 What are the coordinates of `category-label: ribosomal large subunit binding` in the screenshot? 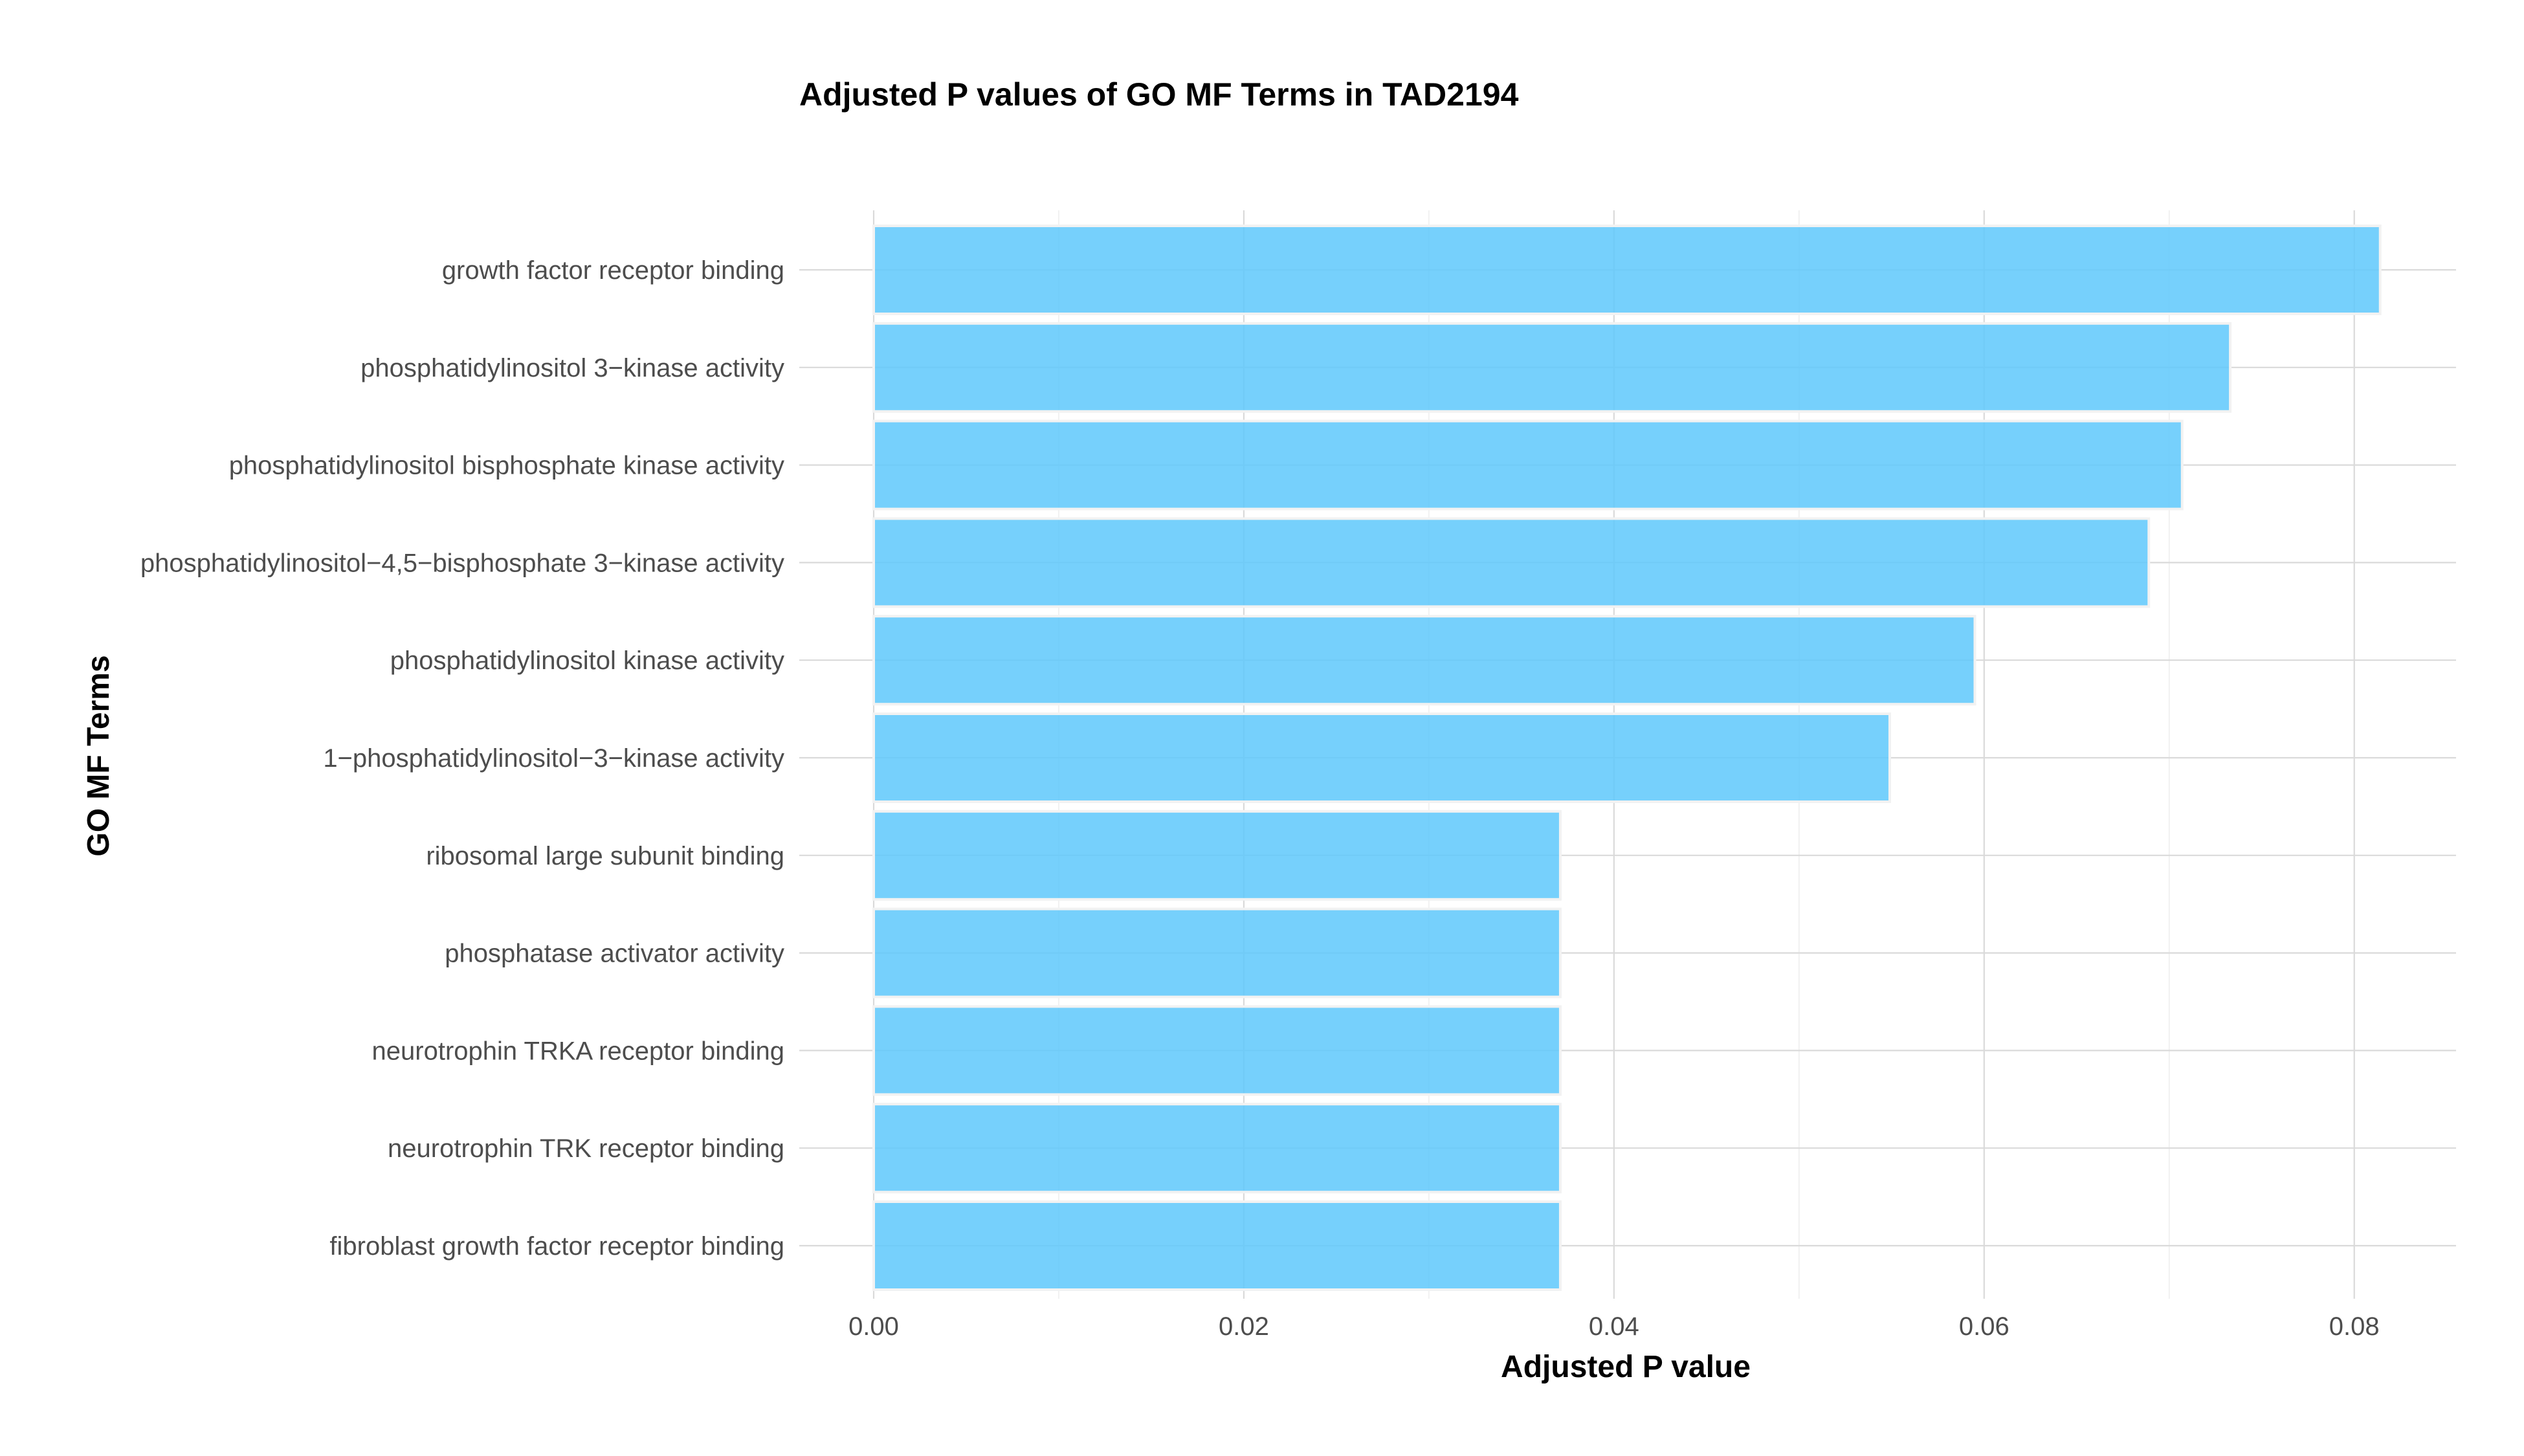 It's located at (605, 856).